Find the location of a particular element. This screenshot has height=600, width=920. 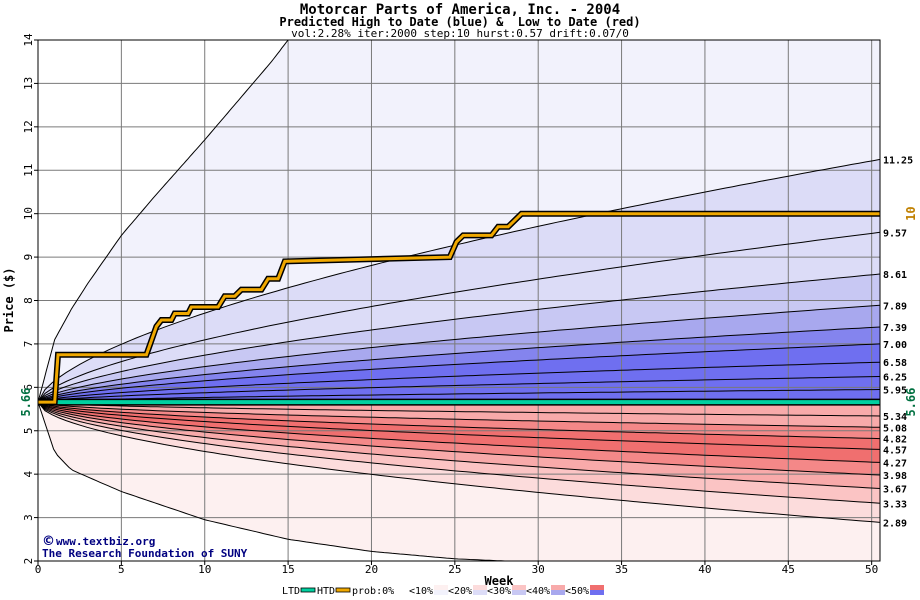

y-tick-label: 5 is located at coordinates (28, 430).